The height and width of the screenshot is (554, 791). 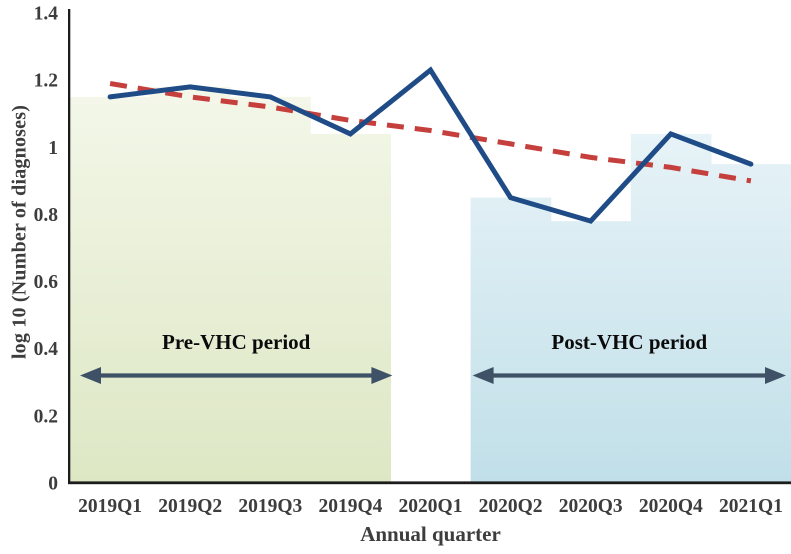 I want to click on x-tick-label: 2021Q1, so click(x=751, y=506).